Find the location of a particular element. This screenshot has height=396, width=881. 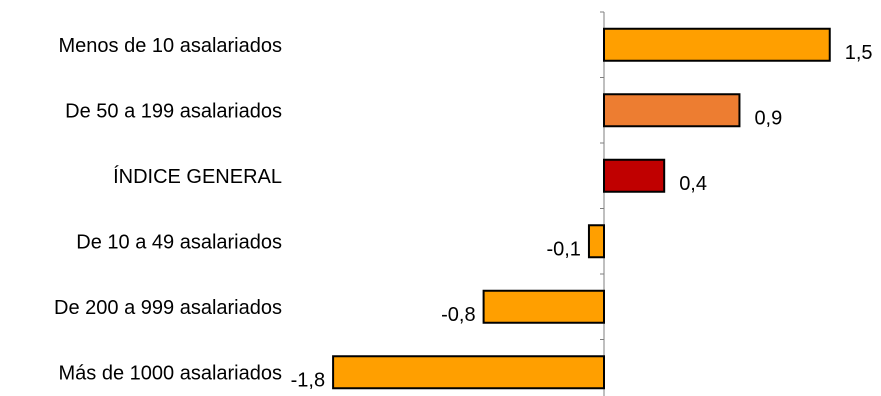

category-label: De 200 a 999 asalariados is located at coordinates (168, 308).